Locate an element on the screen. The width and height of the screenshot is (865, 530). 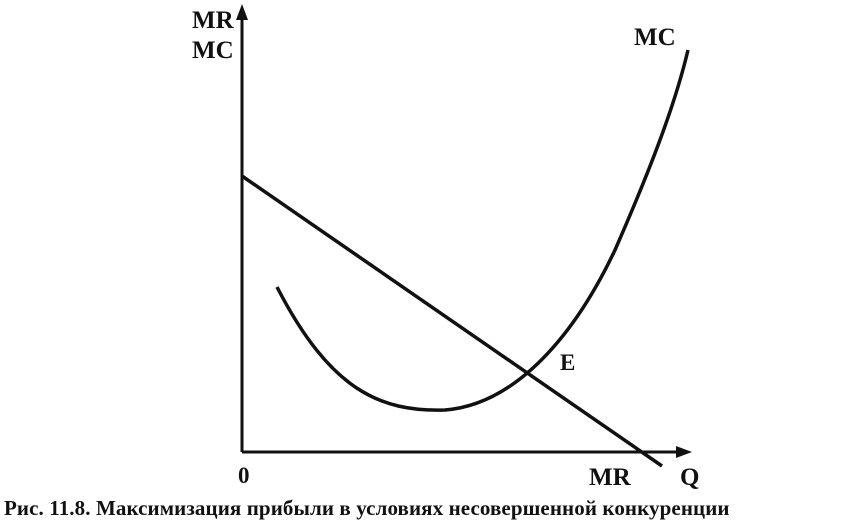
origin-label: 0 is located at coordinates (244, 475).